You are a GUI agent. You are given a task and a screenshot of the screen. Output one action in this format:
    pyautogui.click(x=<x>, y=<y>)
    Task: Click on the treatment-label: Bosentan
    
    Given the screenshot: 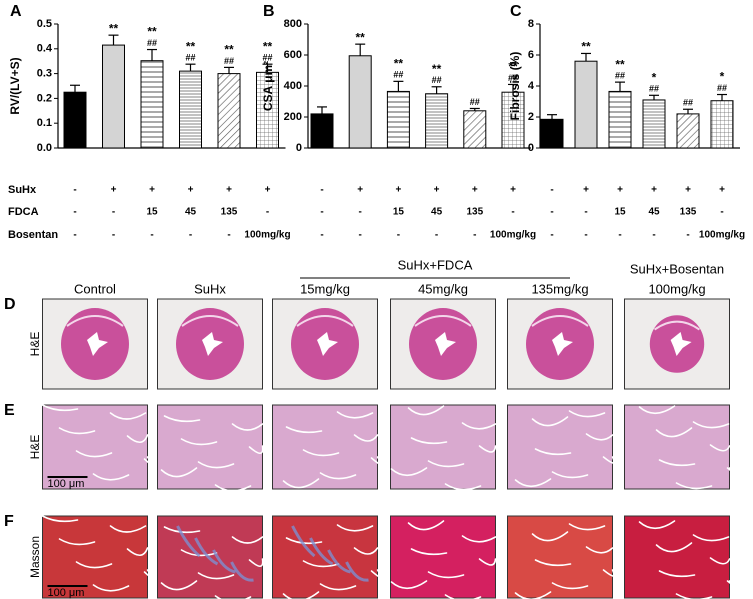 What is the action you would take?
    pyautogui.click(x=33, y=235)
    